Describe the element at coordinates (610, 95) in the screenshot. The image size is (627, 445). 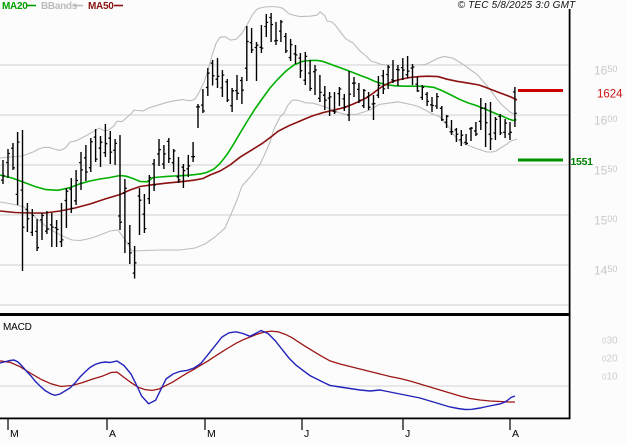
I see `svg-text: 1624` at that location.